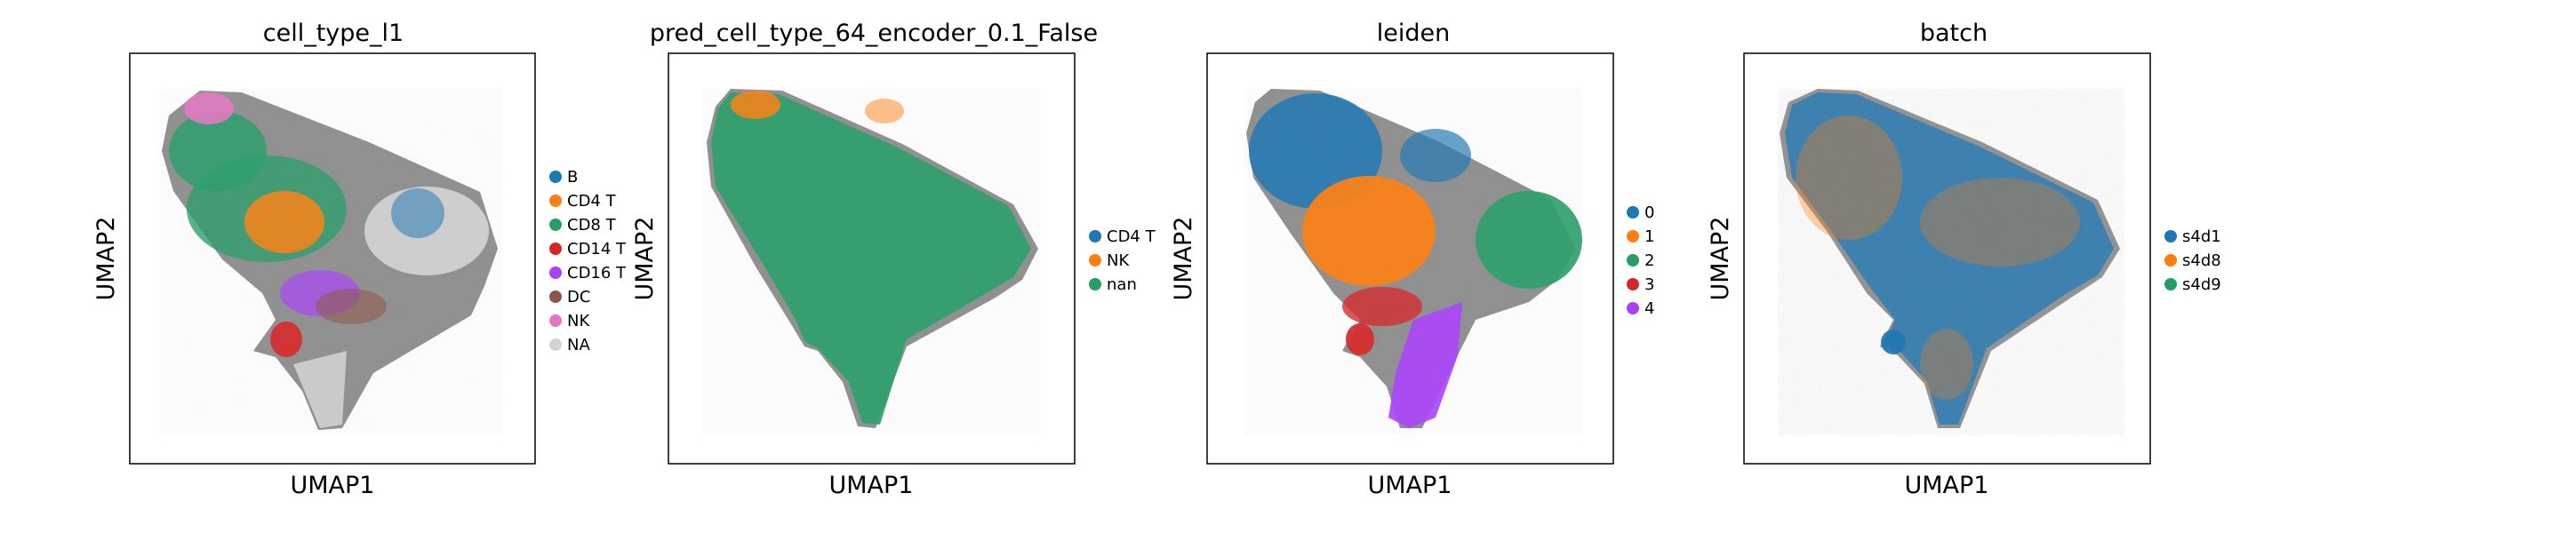 Image resolution: width=2576 pixels, height=533 pixels. I want to click on legend-label: s4d8, so click(2201, 260).